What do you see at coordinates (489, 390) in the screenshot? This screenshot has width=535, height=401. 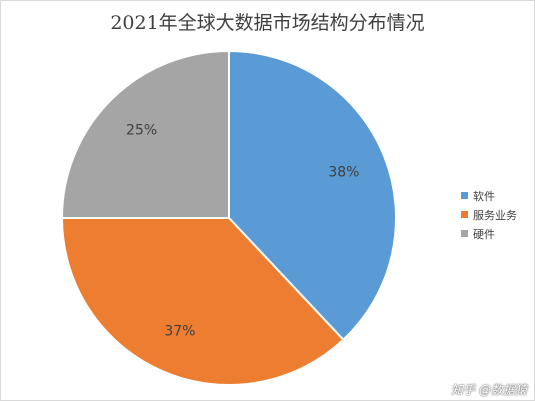 I see `watermark: 知乎 @数据猿` at bounding box center [489, 390].